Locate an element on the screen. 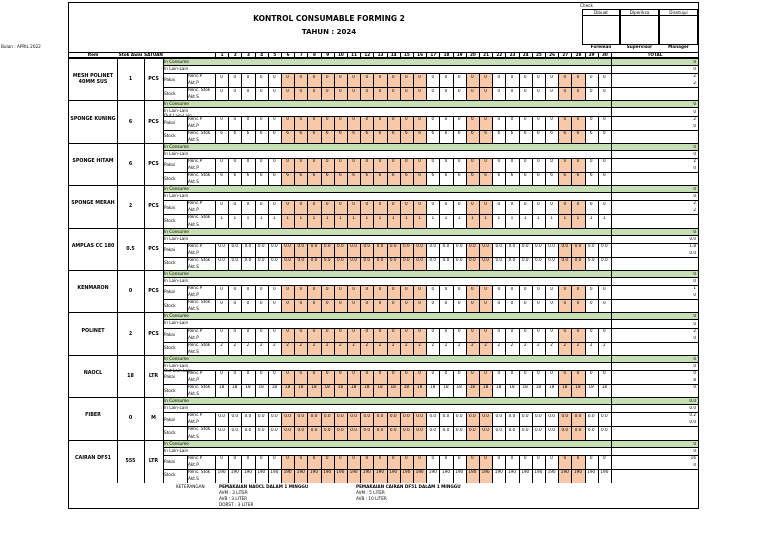  col-day: 18 is located at coordinates (445, 55).